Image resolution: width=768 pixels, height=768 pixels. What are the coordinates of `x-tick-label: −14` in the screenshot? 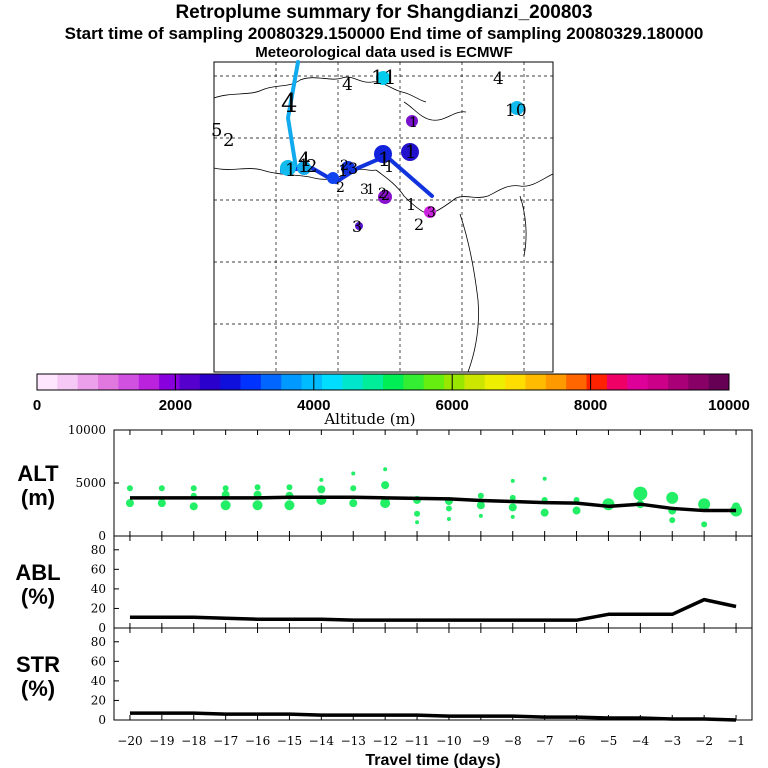 It's located at (322, 741).